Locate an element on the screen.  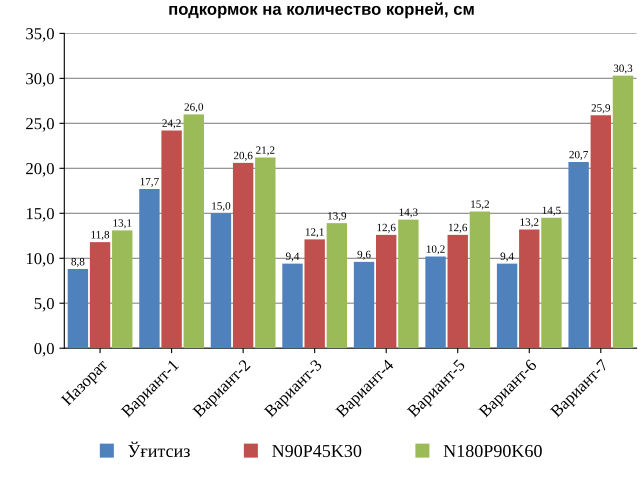
y-tick-label: 25,0 is located at coordinates (40, 125).